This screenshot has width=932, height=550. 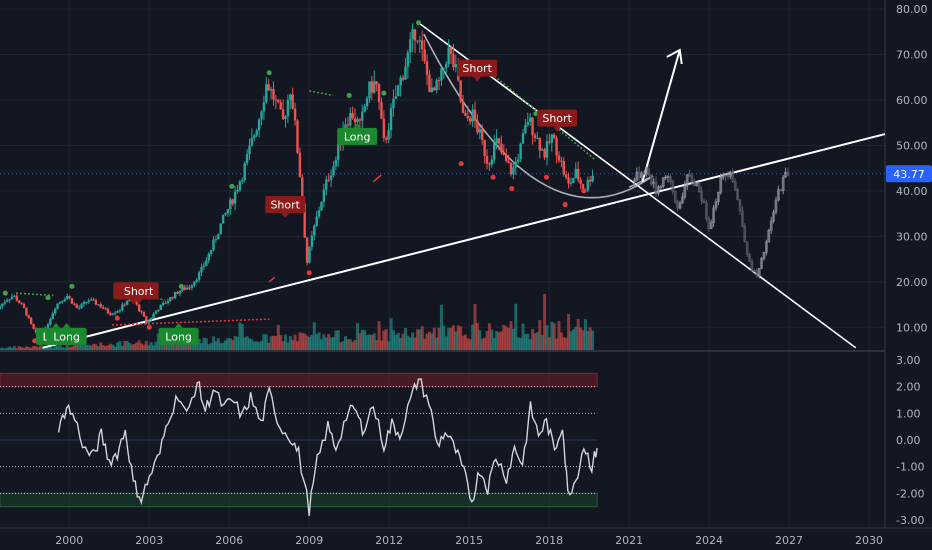 What do you see at coordinates (272, 279) in the screenshot?
I see `stop-line` at bounding box center [272, 279].